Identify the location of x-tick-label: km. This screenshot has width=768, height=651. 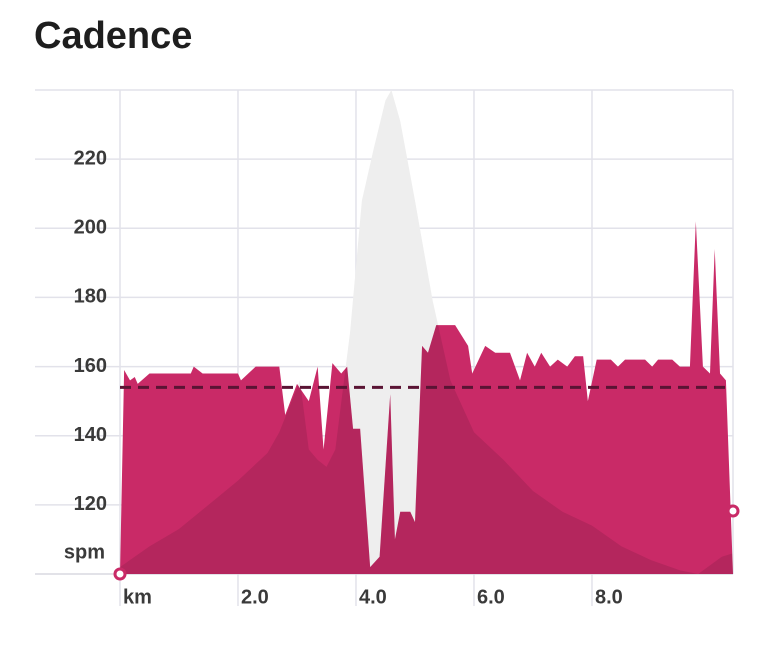
(137, 597).